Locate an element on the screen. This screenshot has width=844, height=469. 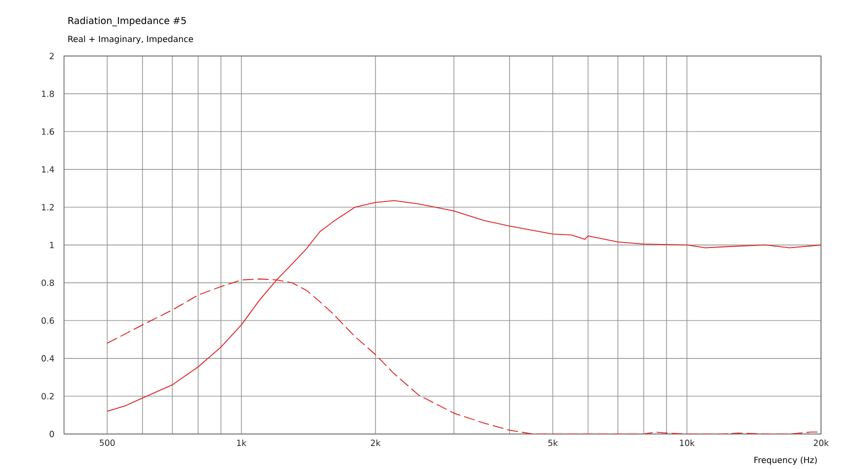
y-tick-label: 1.2 is located at coordinates (48, 207).